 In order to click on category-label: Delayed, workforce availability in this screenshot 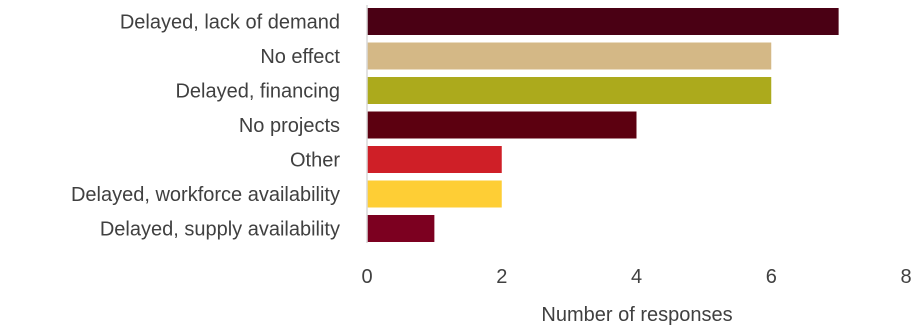, I will do `click(205, 195)`.